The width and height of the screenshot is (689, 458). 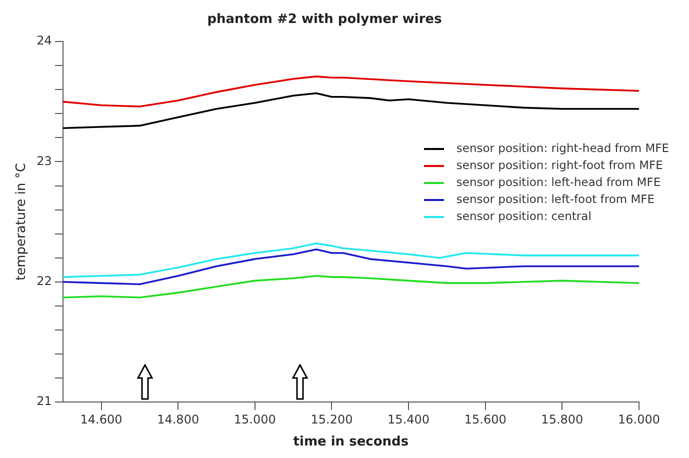 I want to click on legend-label: sensor position: right-head from MFE, so click(x=562, y=148).